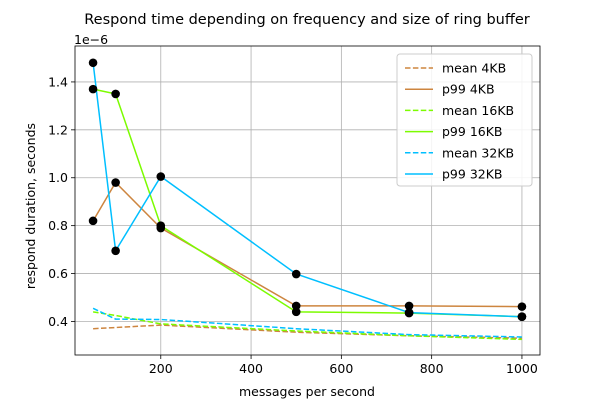 The width and height of the screenshot is (600, 404). I want to click on legend-entry-label: p99 16KB, so click(472, 131).